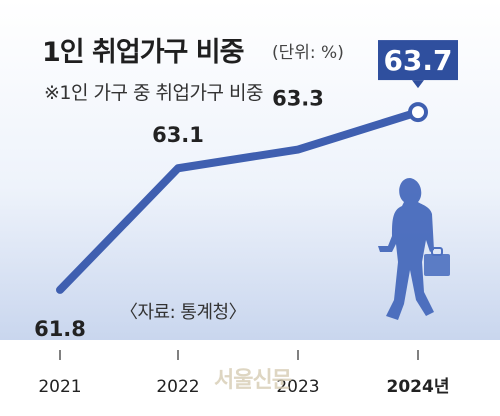 The height and width of the screenshot is (416, 500). What do you see at coordinates (414, 249) in the screenshot?
I see `businessman-illustration` at bounding box center [414, 249].